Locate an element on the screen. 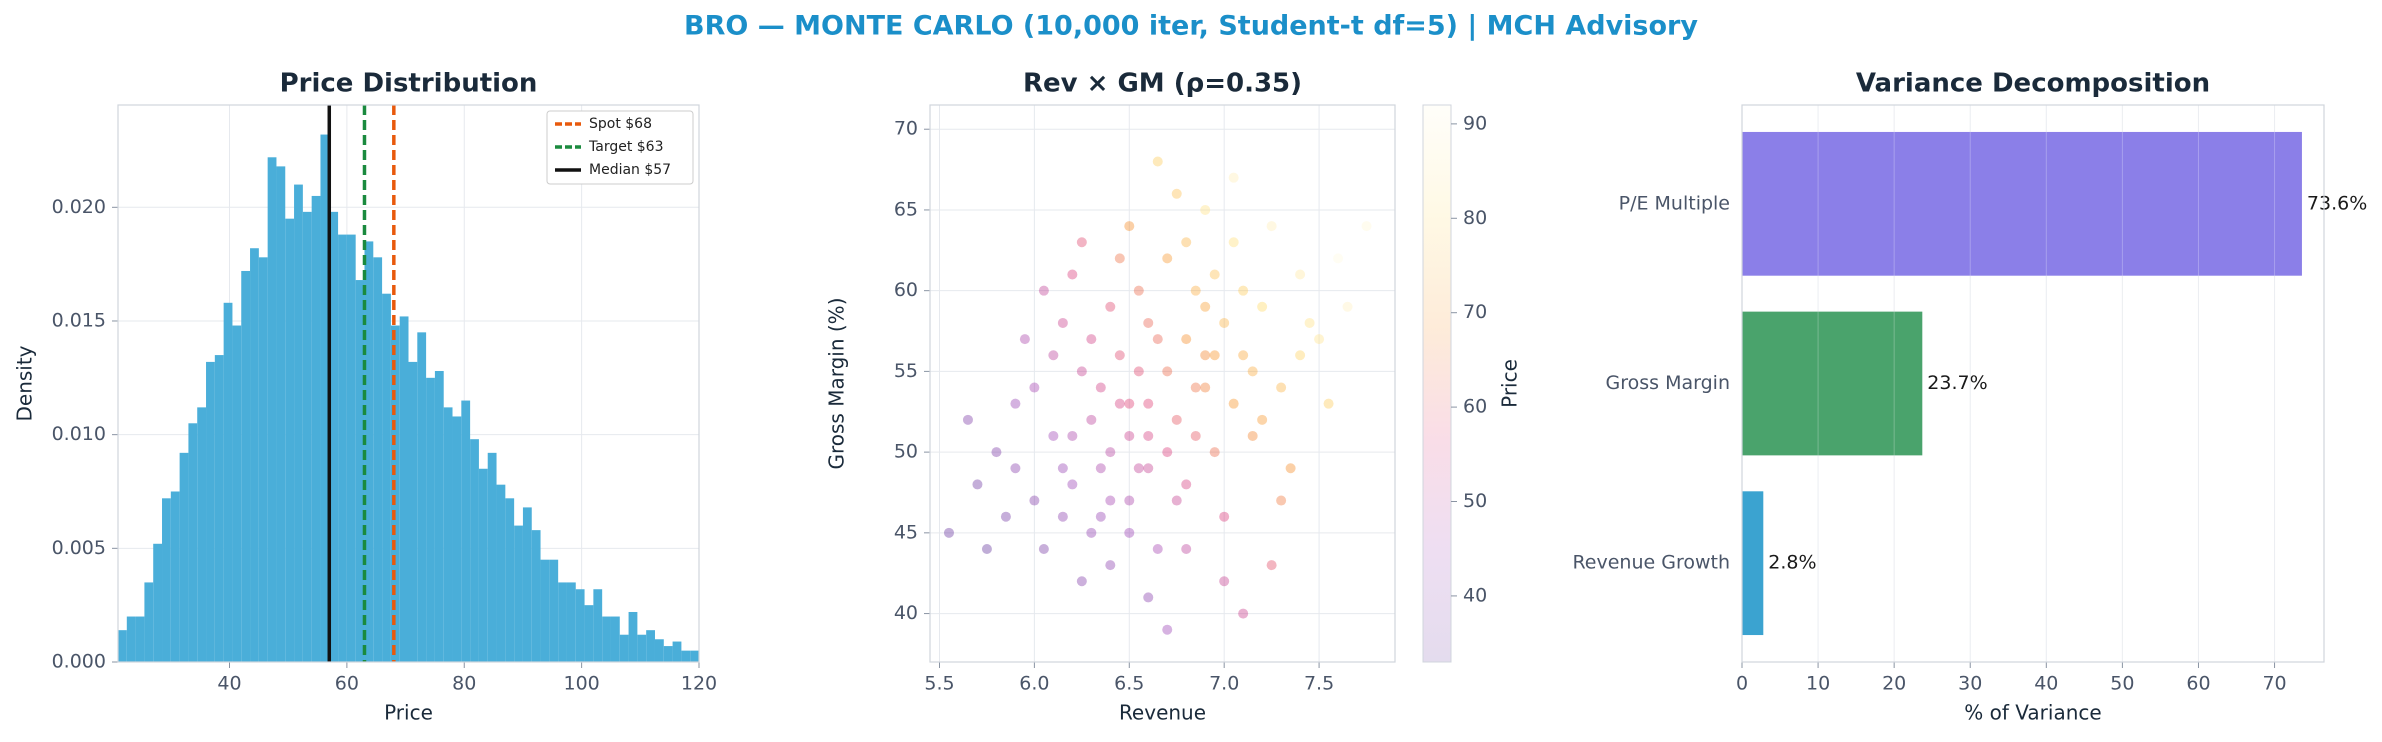 Image resolution: width=2382 pixels, height=742 pixels. colorbar-label: Price is located at coordinates (1510, 383).